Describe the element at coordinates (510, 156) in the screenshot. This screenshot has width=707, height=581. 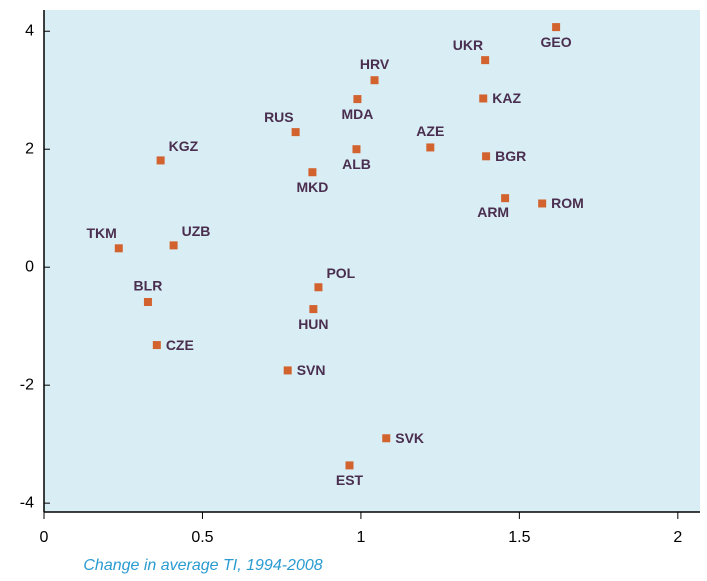
I see `point-label: BGR` at that location.